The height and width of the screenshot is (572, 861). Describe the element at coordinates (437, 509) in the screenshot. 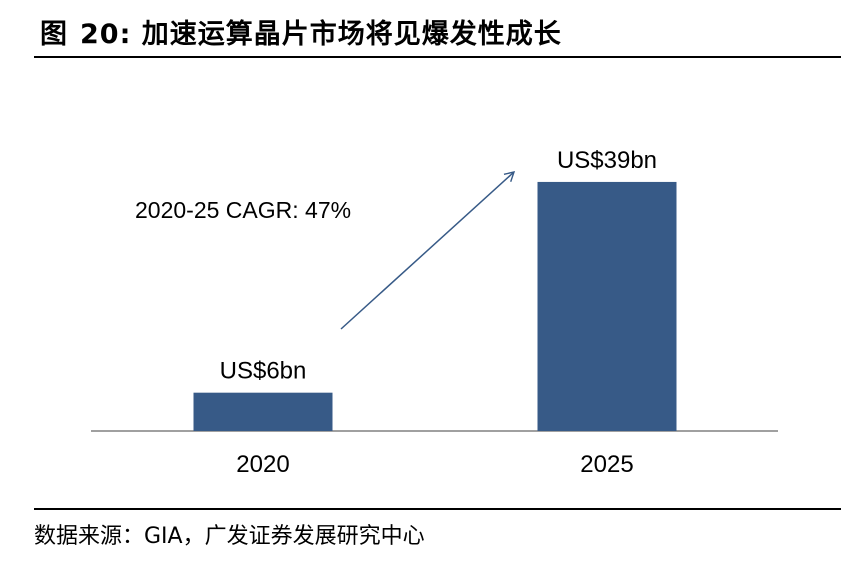

I see `bottom-rule` at that location.